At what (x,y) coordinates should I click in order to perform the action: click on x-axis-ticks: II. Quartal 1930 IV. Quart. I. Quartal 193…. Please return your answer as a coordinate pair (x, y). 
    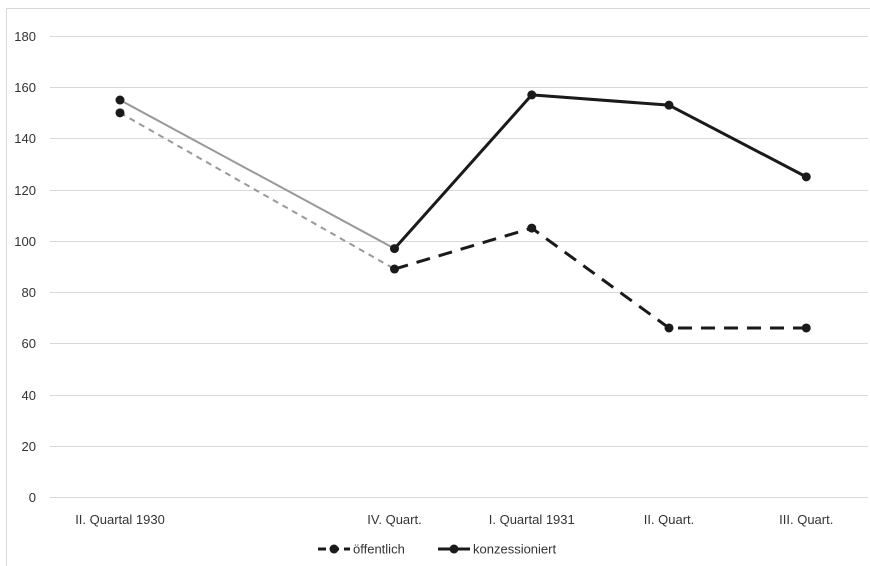
    Looking at the image, I should click on (454, 519).